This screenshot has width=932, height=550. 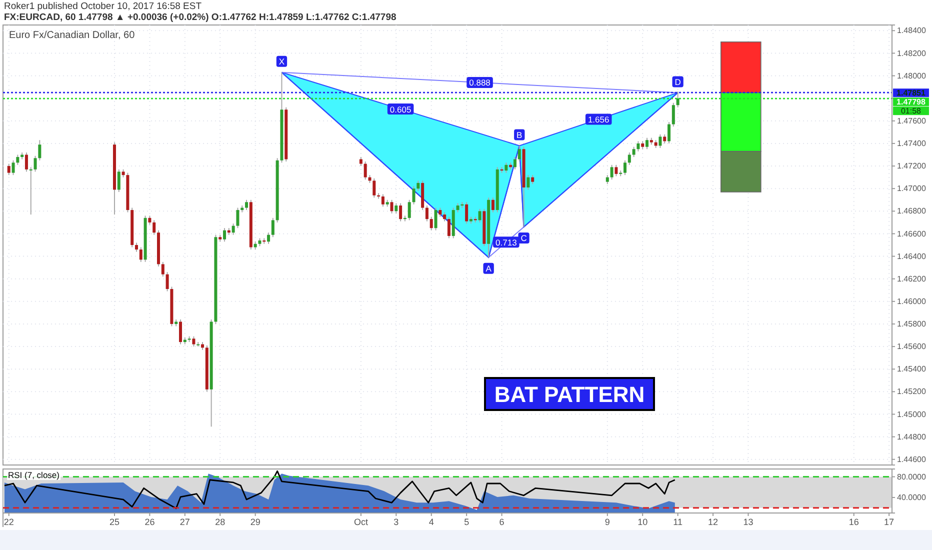 What do you see at coordinates (431, 522) in the screenshot?
I see `x-tick-label: 4` at bounding box center [431, 522].